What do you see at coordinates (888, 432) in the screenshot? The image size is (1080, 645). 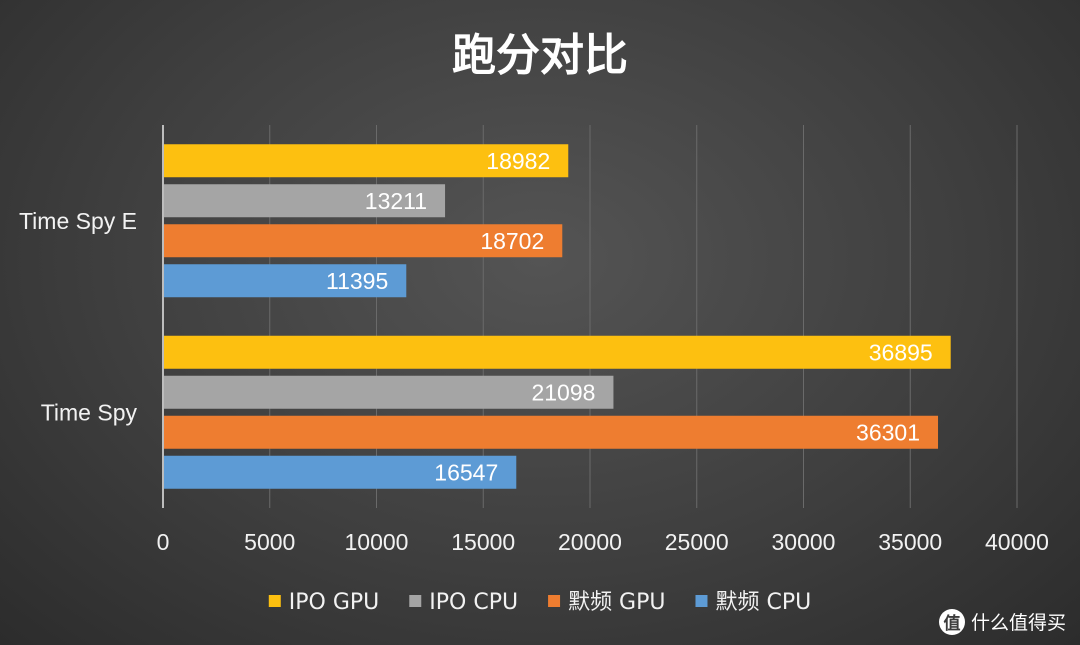 I see `bar-value-label: 36301` at bounding box center [888, 432].